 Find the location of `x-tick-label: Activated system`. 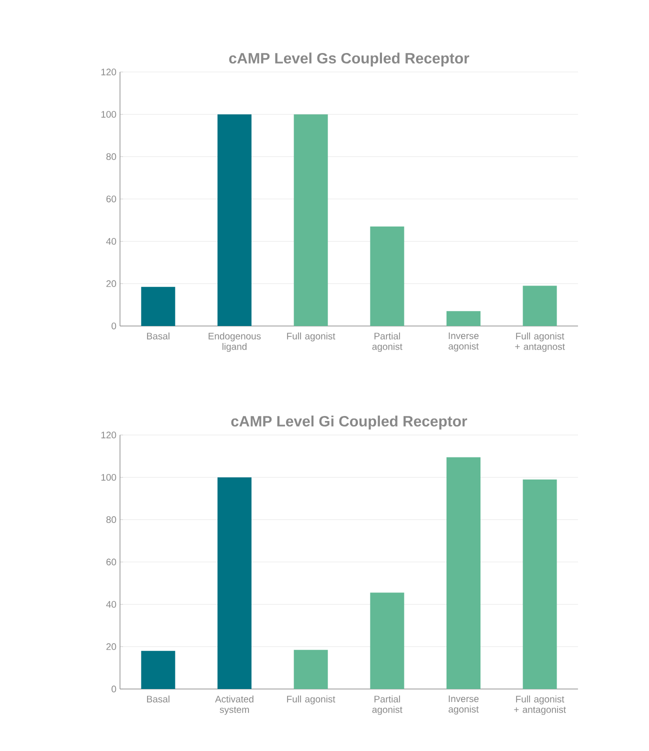

x-tick-label: Activated system is located at coordinates (234, 705).